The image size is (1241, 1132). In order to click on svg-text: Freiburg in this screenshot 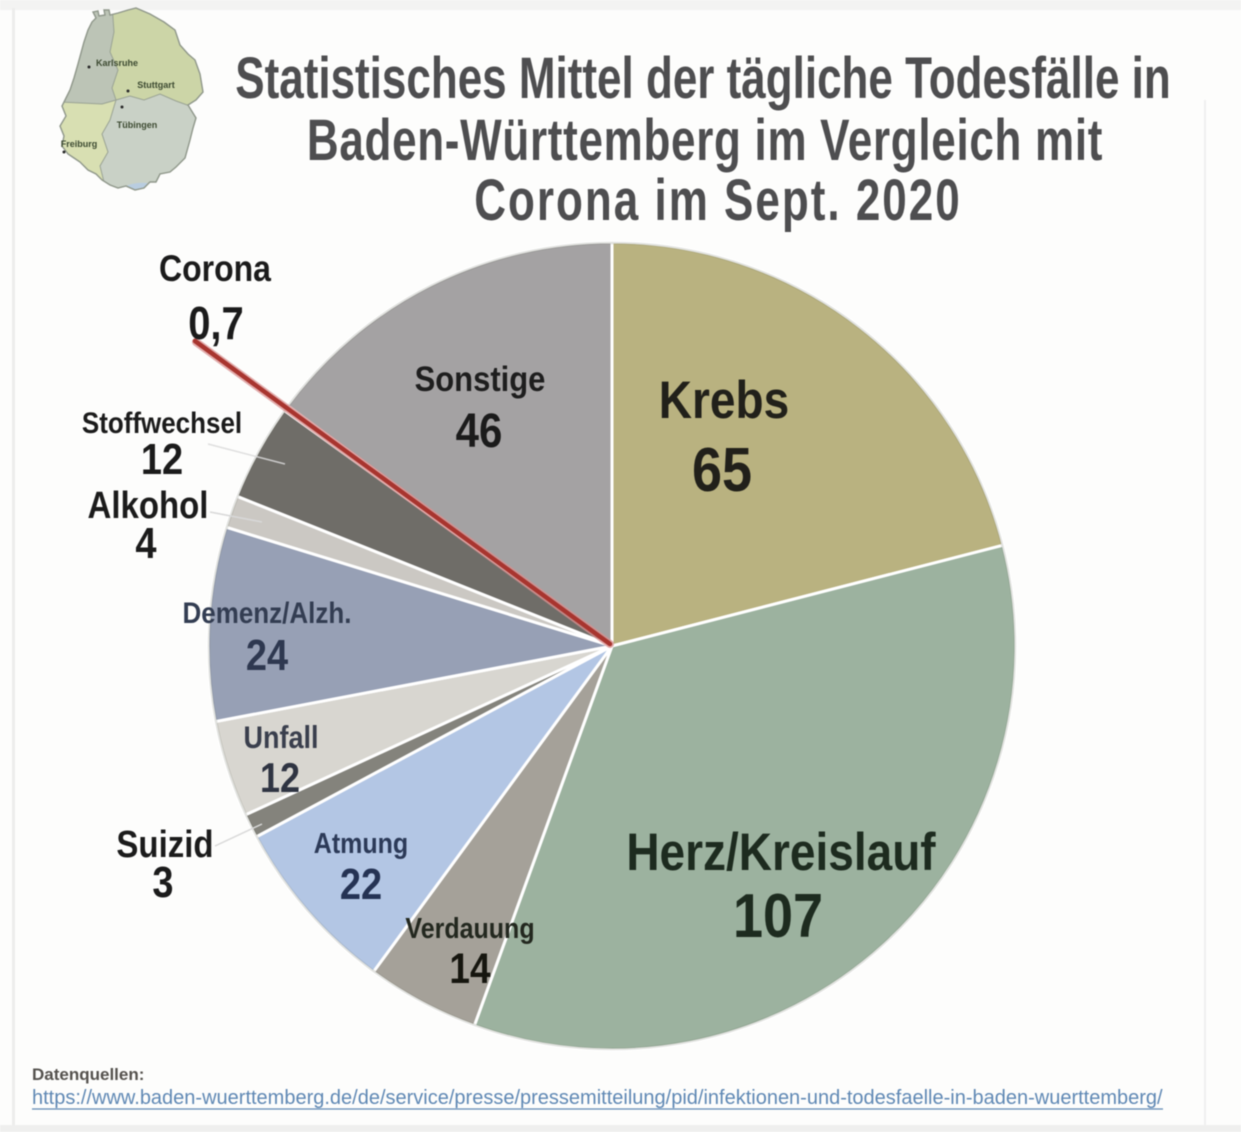, I will do `click(79, 144)`.